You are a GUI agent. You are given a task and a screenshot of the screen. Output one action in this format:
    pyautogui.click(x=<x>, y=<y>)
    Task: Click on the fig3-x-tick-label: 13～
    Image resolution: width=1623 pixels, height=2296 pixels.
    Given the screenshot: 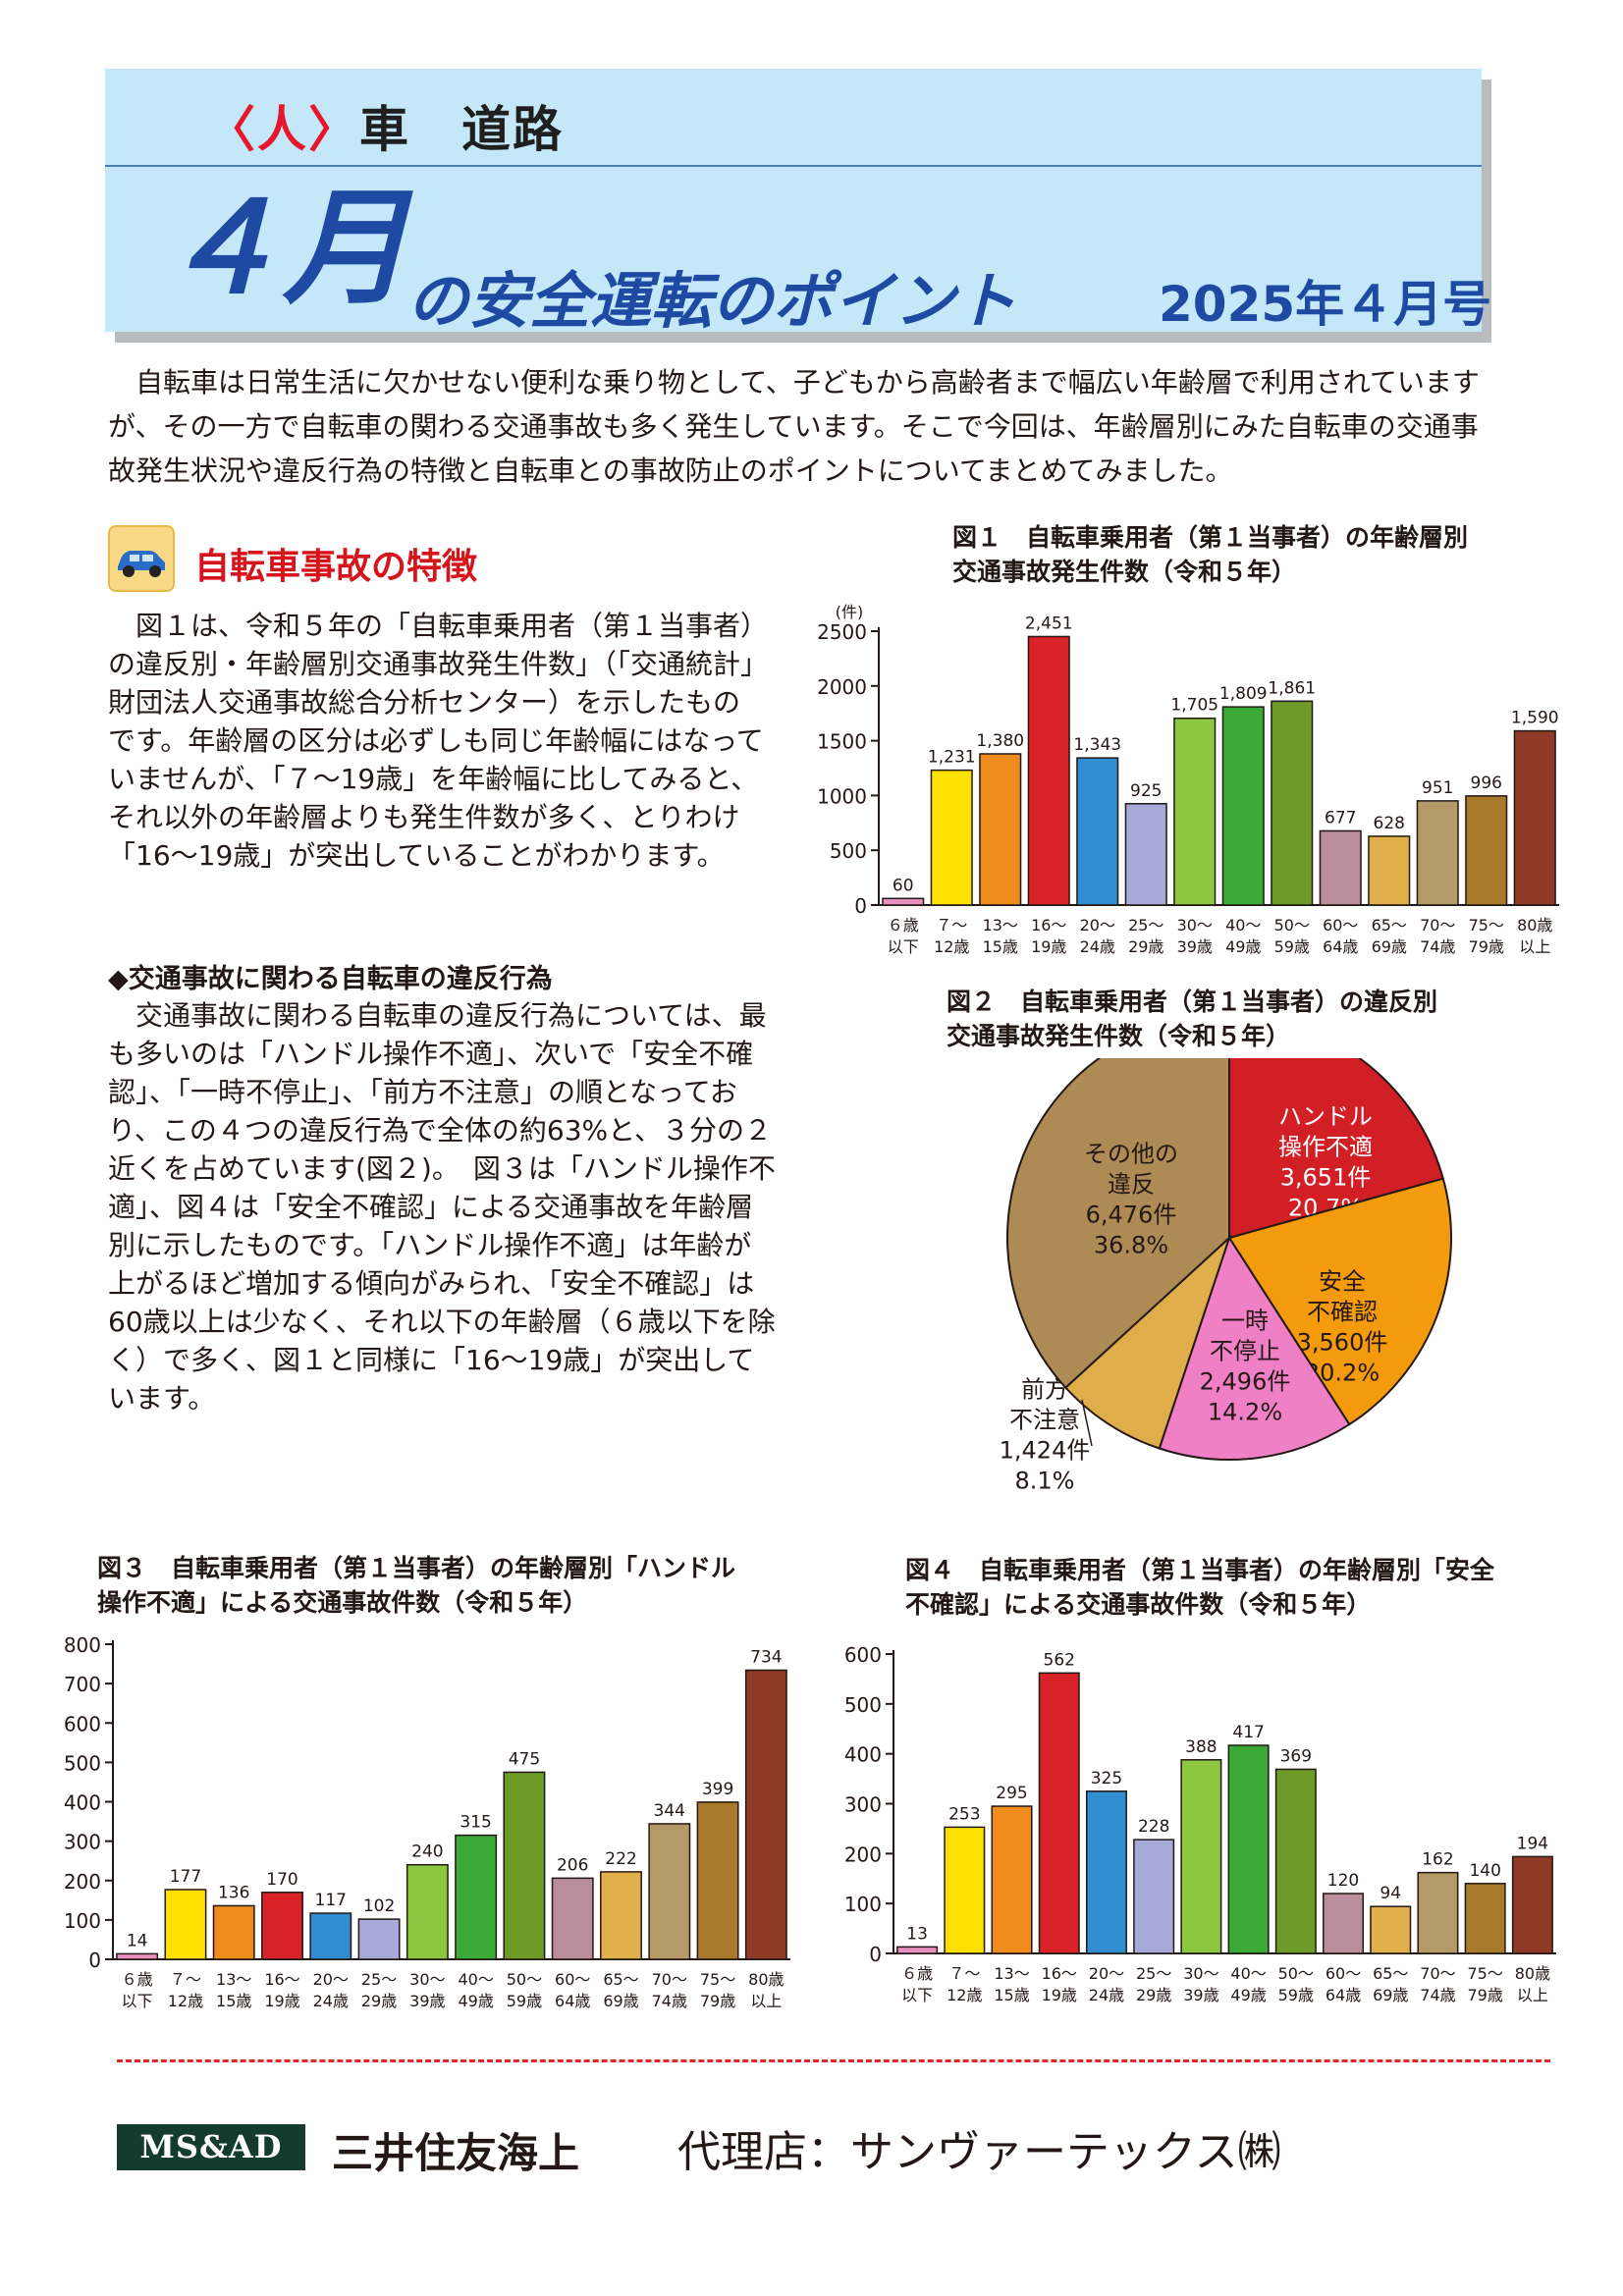 What is the action you would take?
    pyautogui.click(x=233, y=1979)
    